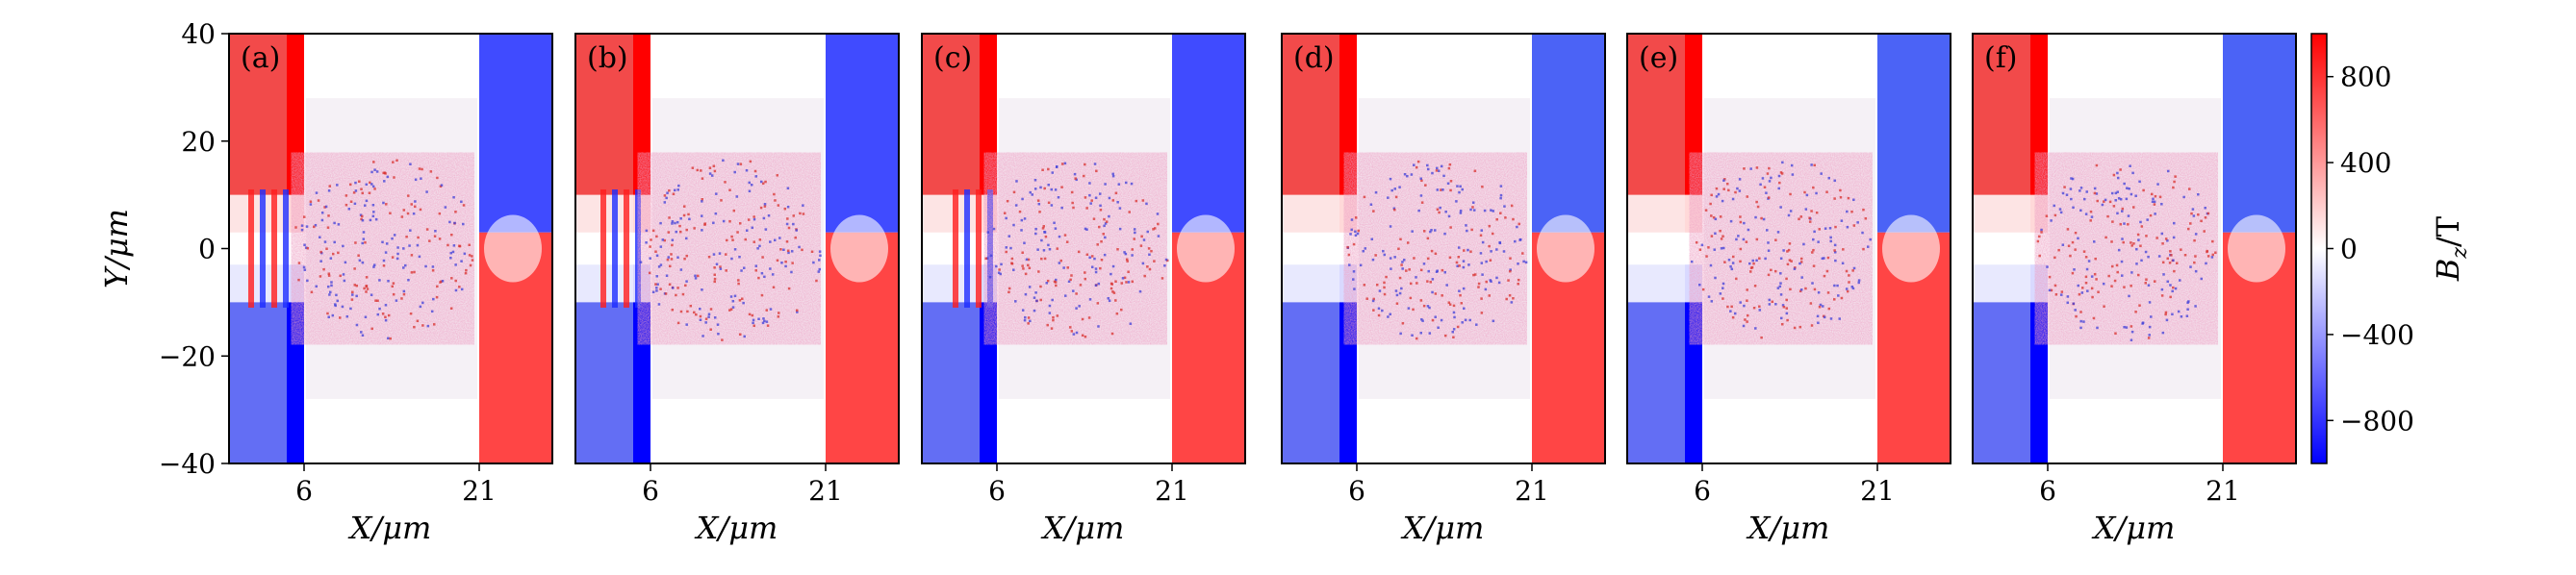 The height and width of the screenshot is (575, 2576). Describe the element at coordinates (1693, 133) in the screenshot. I see `field-front-edge-upper` at that location.